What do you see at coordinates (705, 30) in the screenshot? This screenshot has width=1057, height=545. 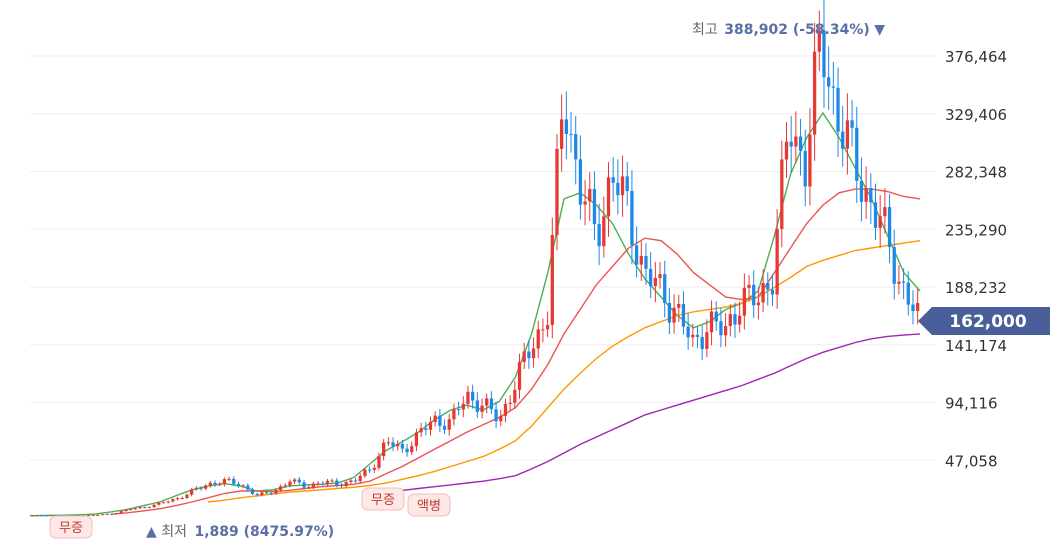 I see `high-annotation-prefix: 최고` at bounding box center [705, 30].